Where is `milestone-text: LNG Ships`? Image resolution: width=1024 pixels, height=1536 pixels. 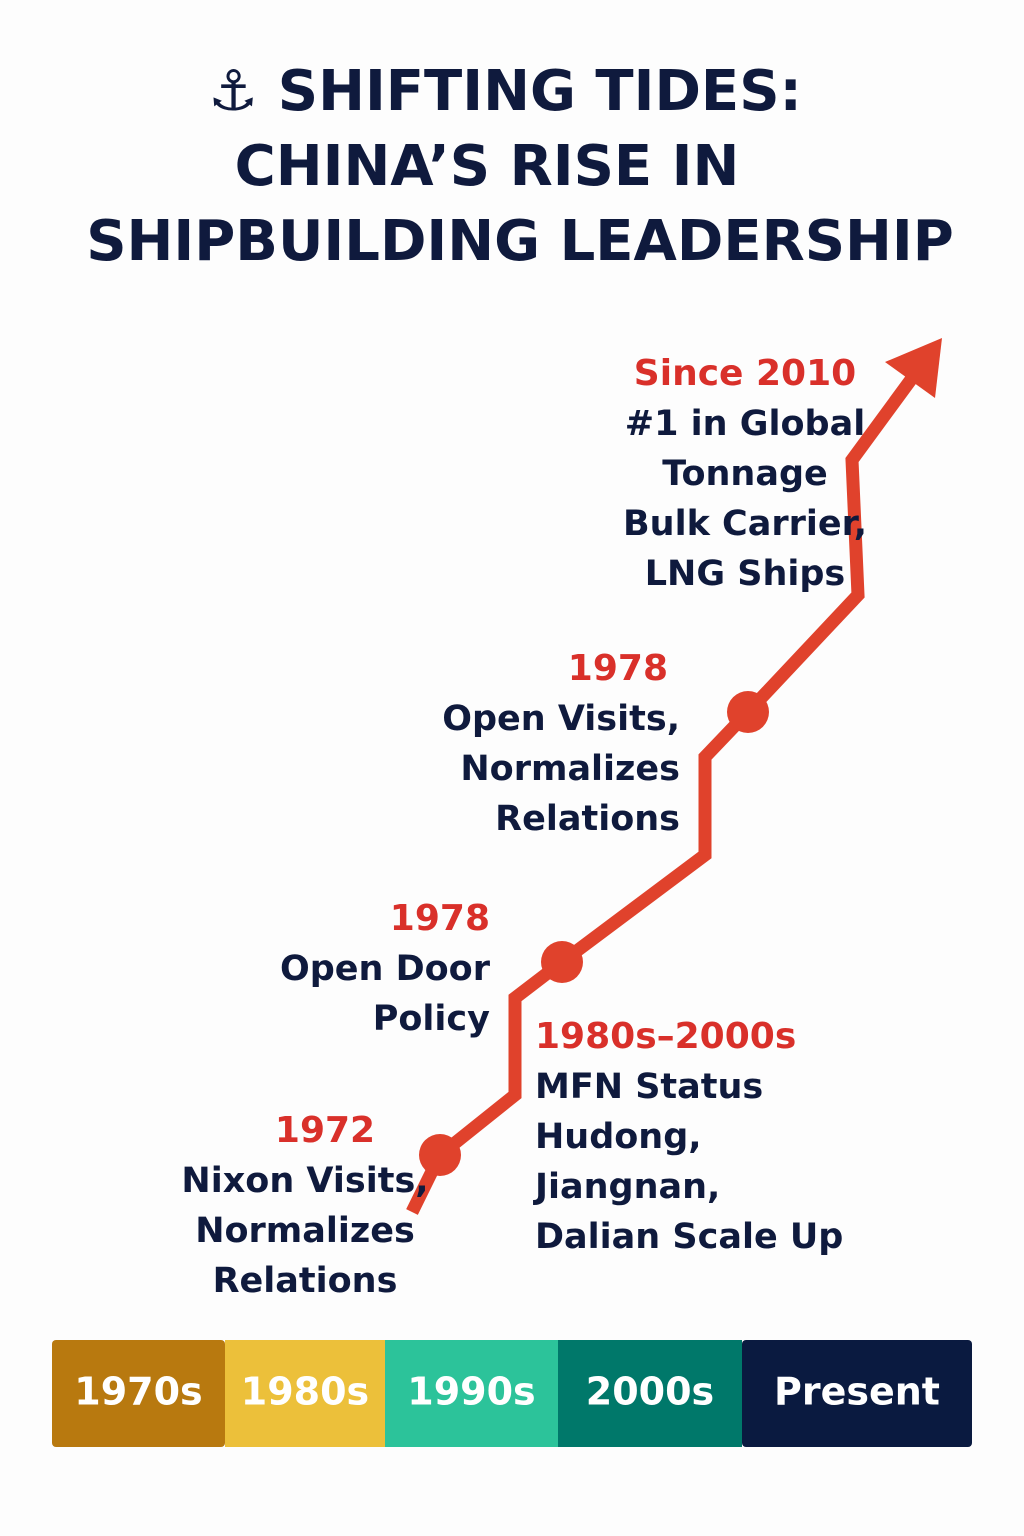 milestone-text: LNG Ships is located at coordinates (745, 574).